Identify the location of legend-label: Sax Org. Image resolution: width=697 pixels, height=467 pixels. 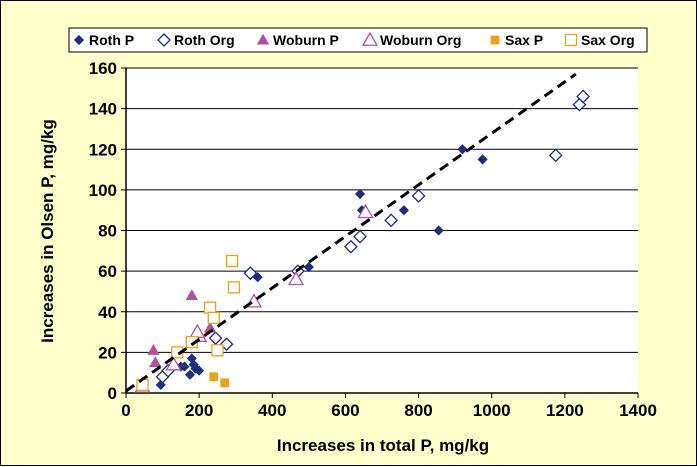
(608, 40).